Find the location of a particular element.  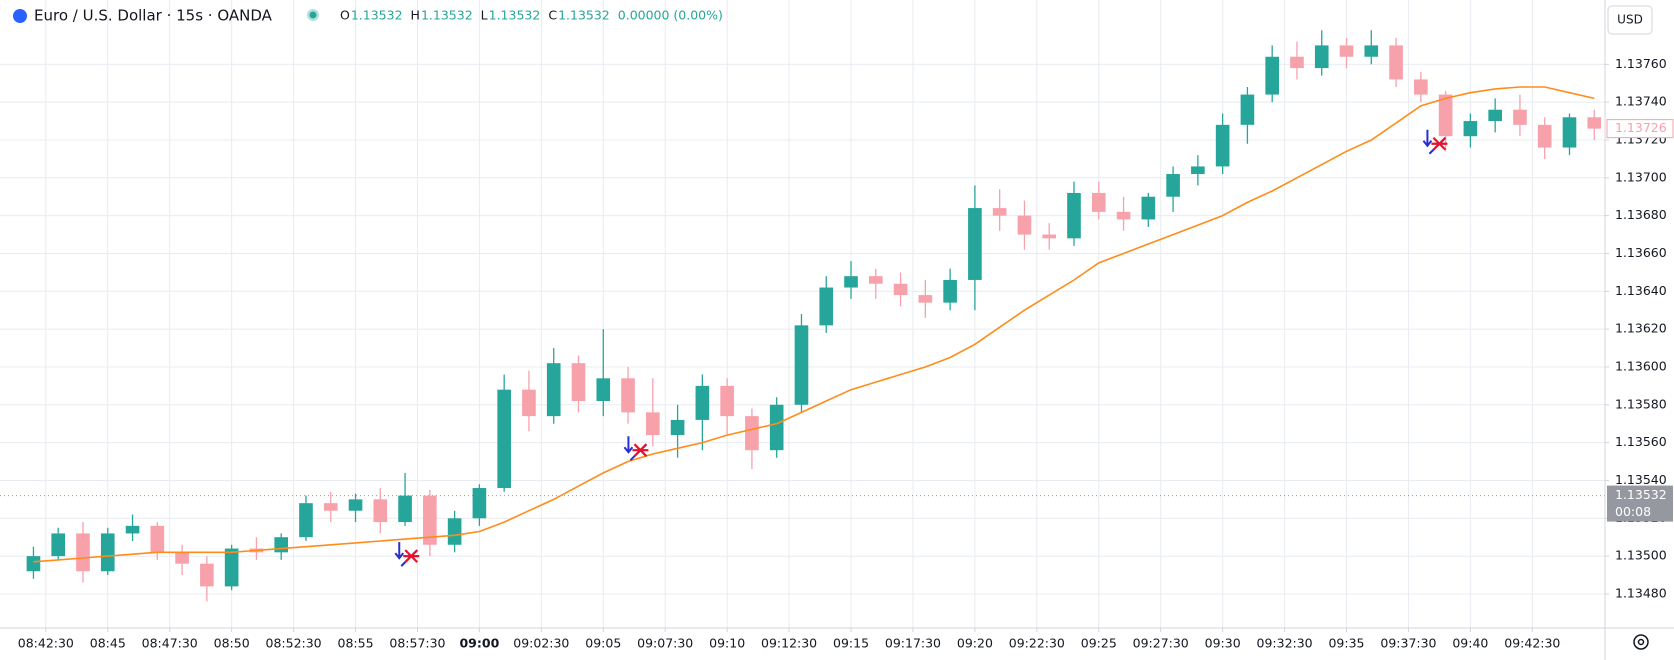

y-tick-label: 1.13760 is located at coordinates (1641, 63).